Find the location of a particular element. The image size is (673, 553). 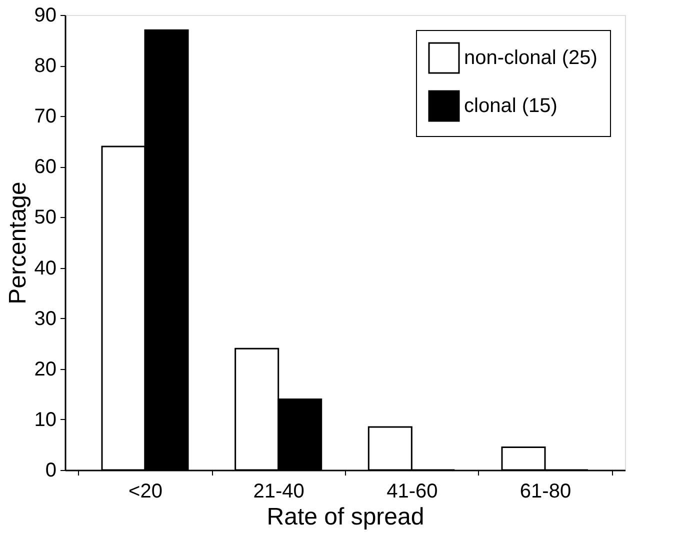

y-tick-label: 40 is located at coordinates (45, 268).